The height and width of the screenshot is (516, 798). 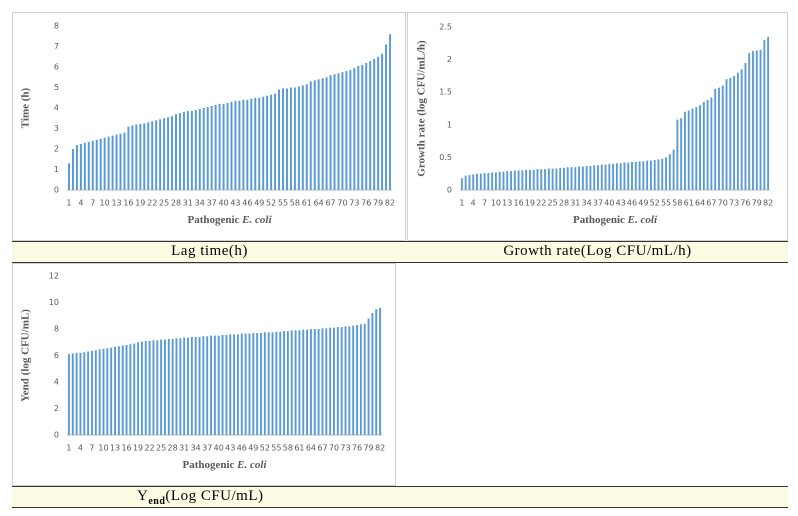 I want to click on x-tick-label: 70, so click(x=723, y=203).